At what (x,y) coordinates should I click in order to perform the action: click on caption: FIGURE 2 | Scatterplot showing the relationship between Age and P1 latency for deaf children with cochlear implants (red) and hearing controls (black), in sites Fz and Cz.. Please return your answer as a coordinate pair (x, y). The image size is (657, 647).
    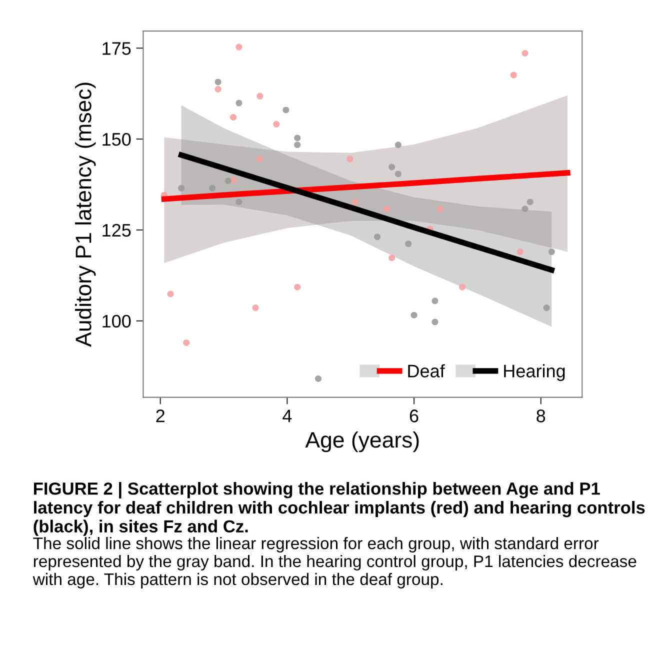
    Looking at the image, I should click on (339, 509).